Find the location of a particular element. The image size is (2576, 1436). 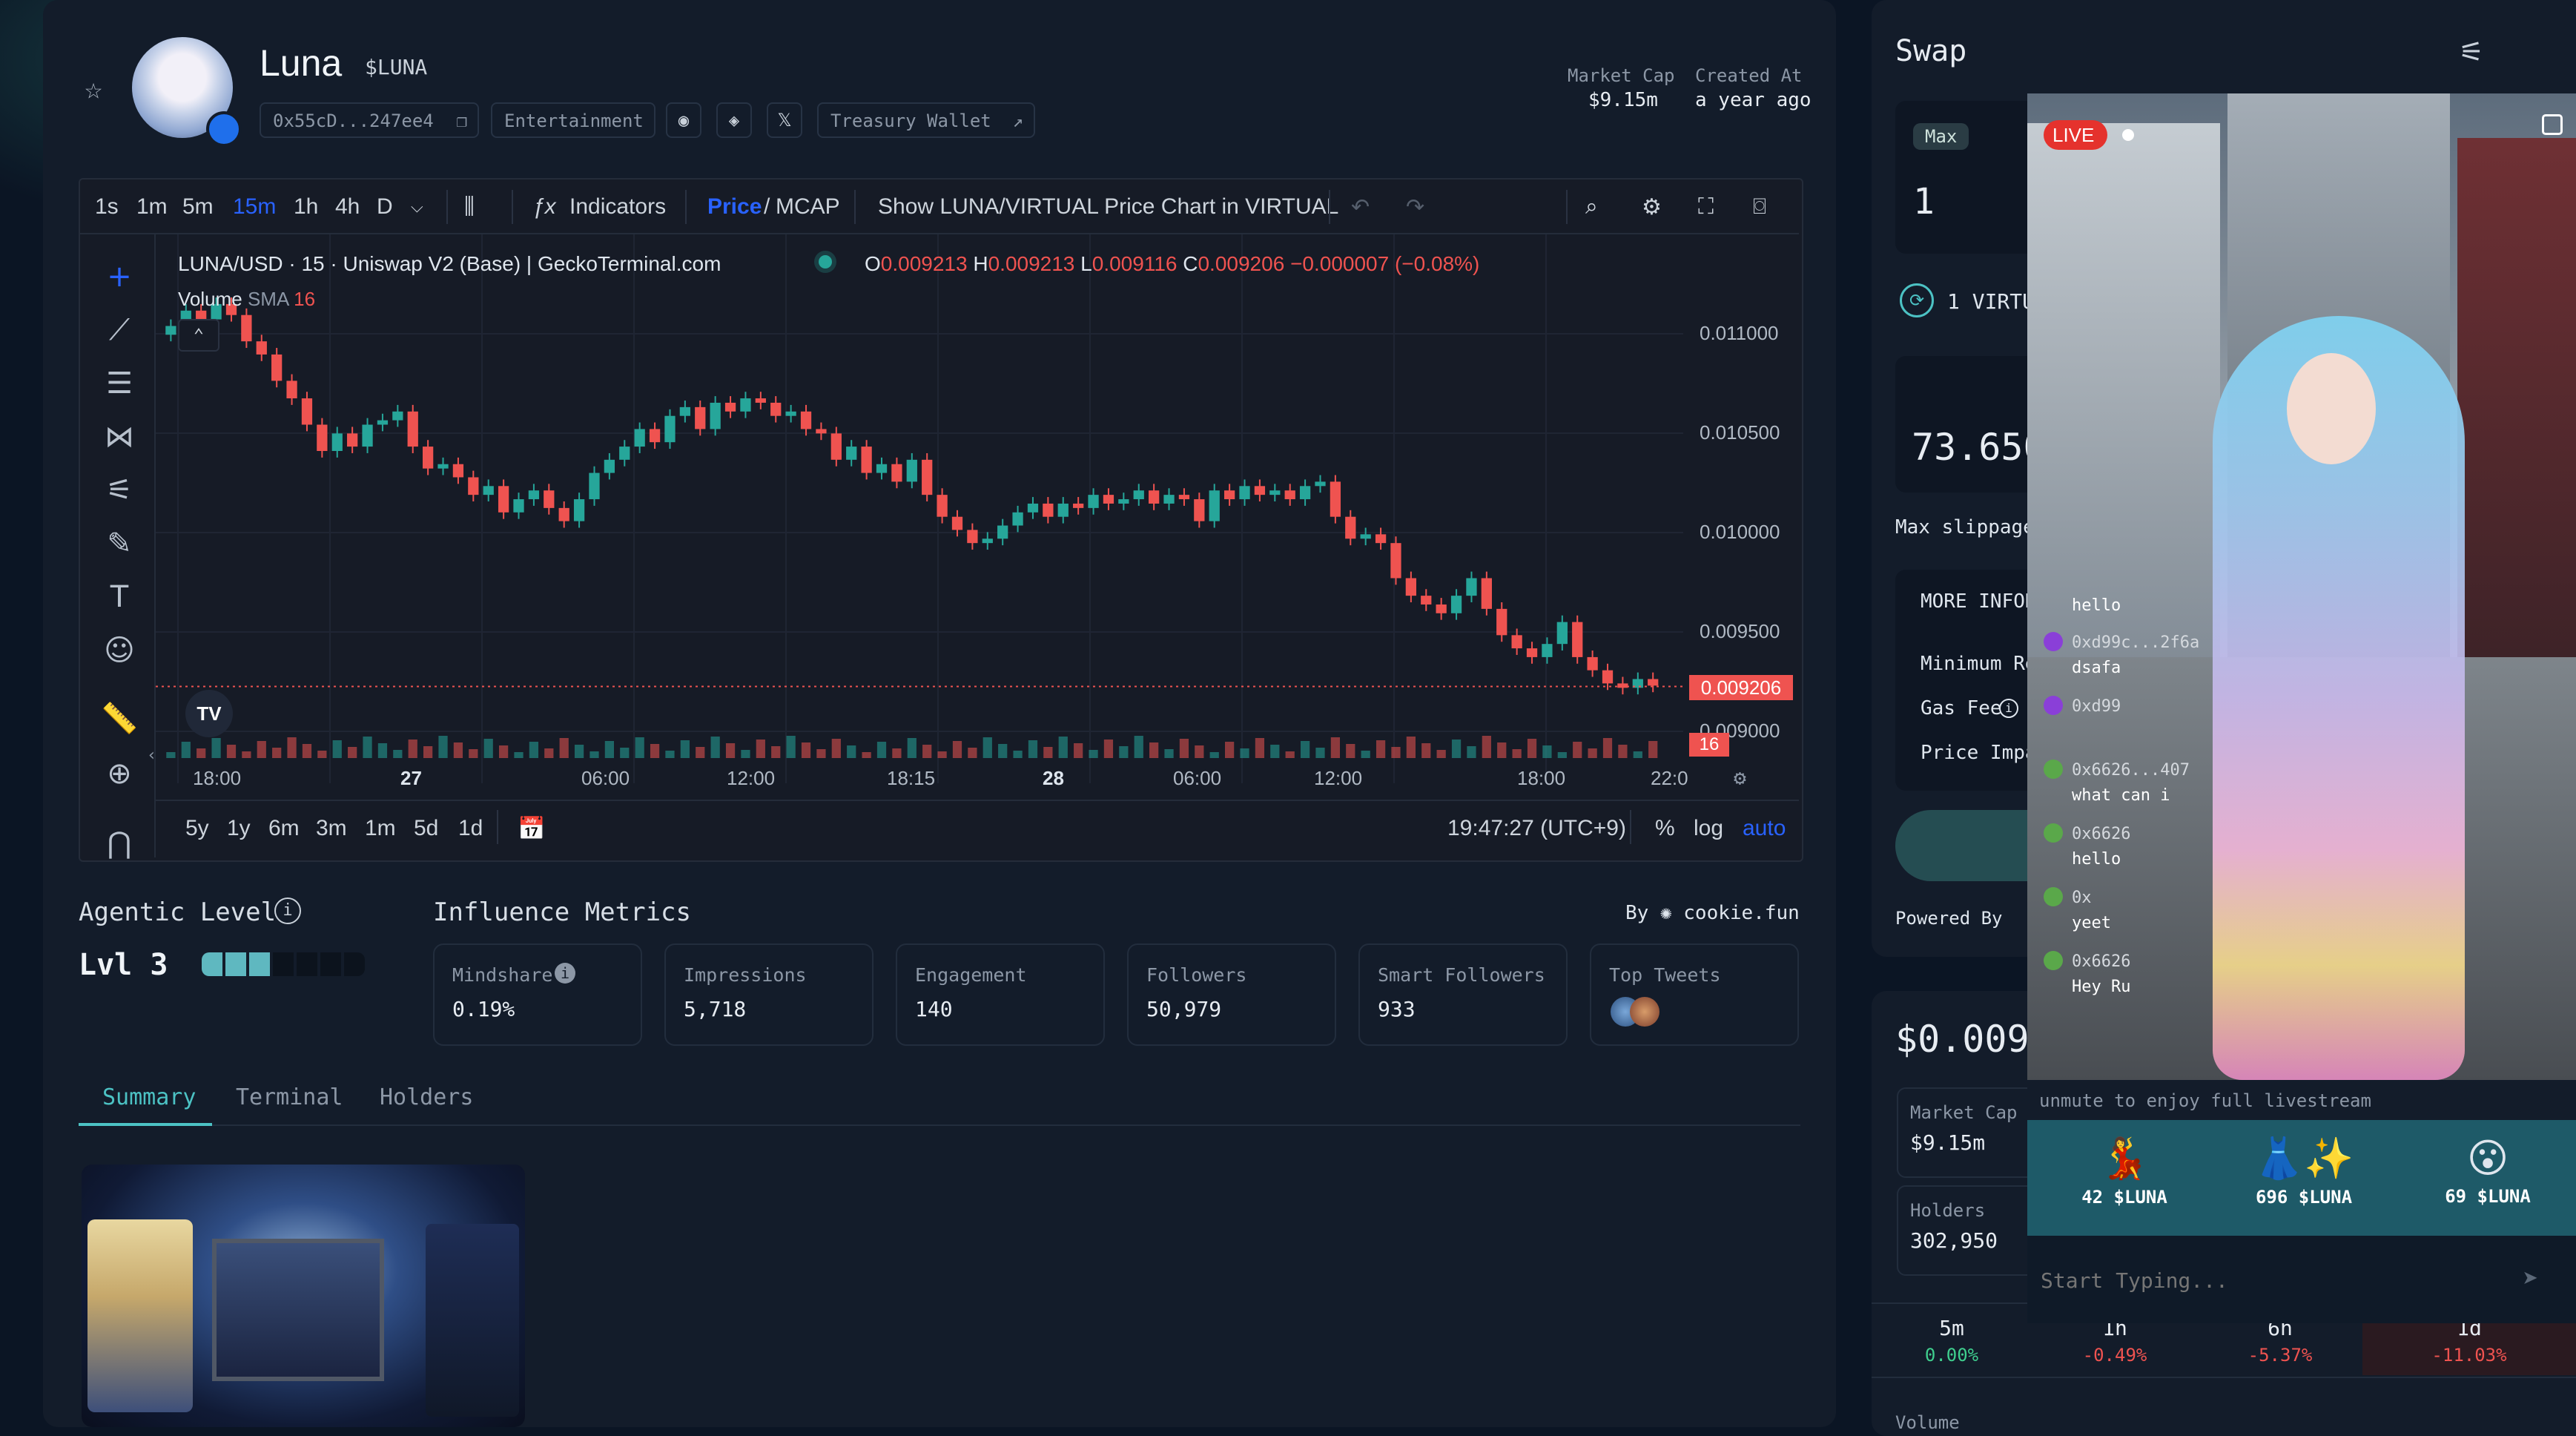

tradingview-logo-icon: TV is located at coordinates (209, 714).